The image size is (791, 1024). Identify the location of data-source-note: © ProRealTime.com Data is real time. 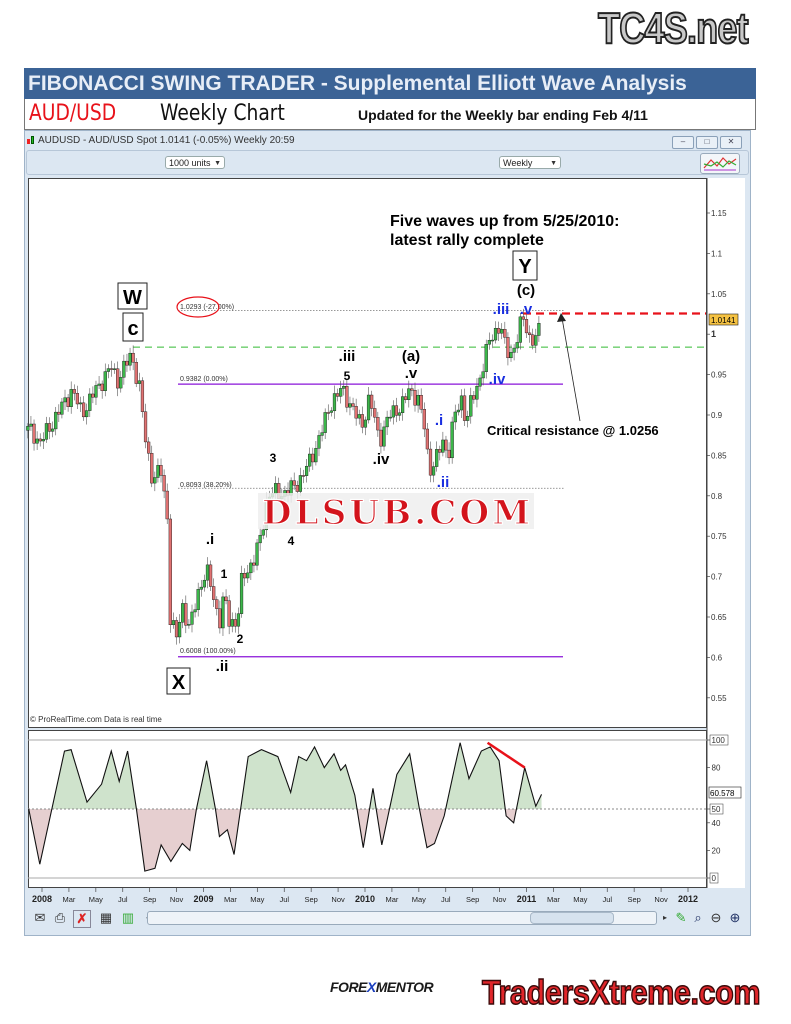
(96, 719).